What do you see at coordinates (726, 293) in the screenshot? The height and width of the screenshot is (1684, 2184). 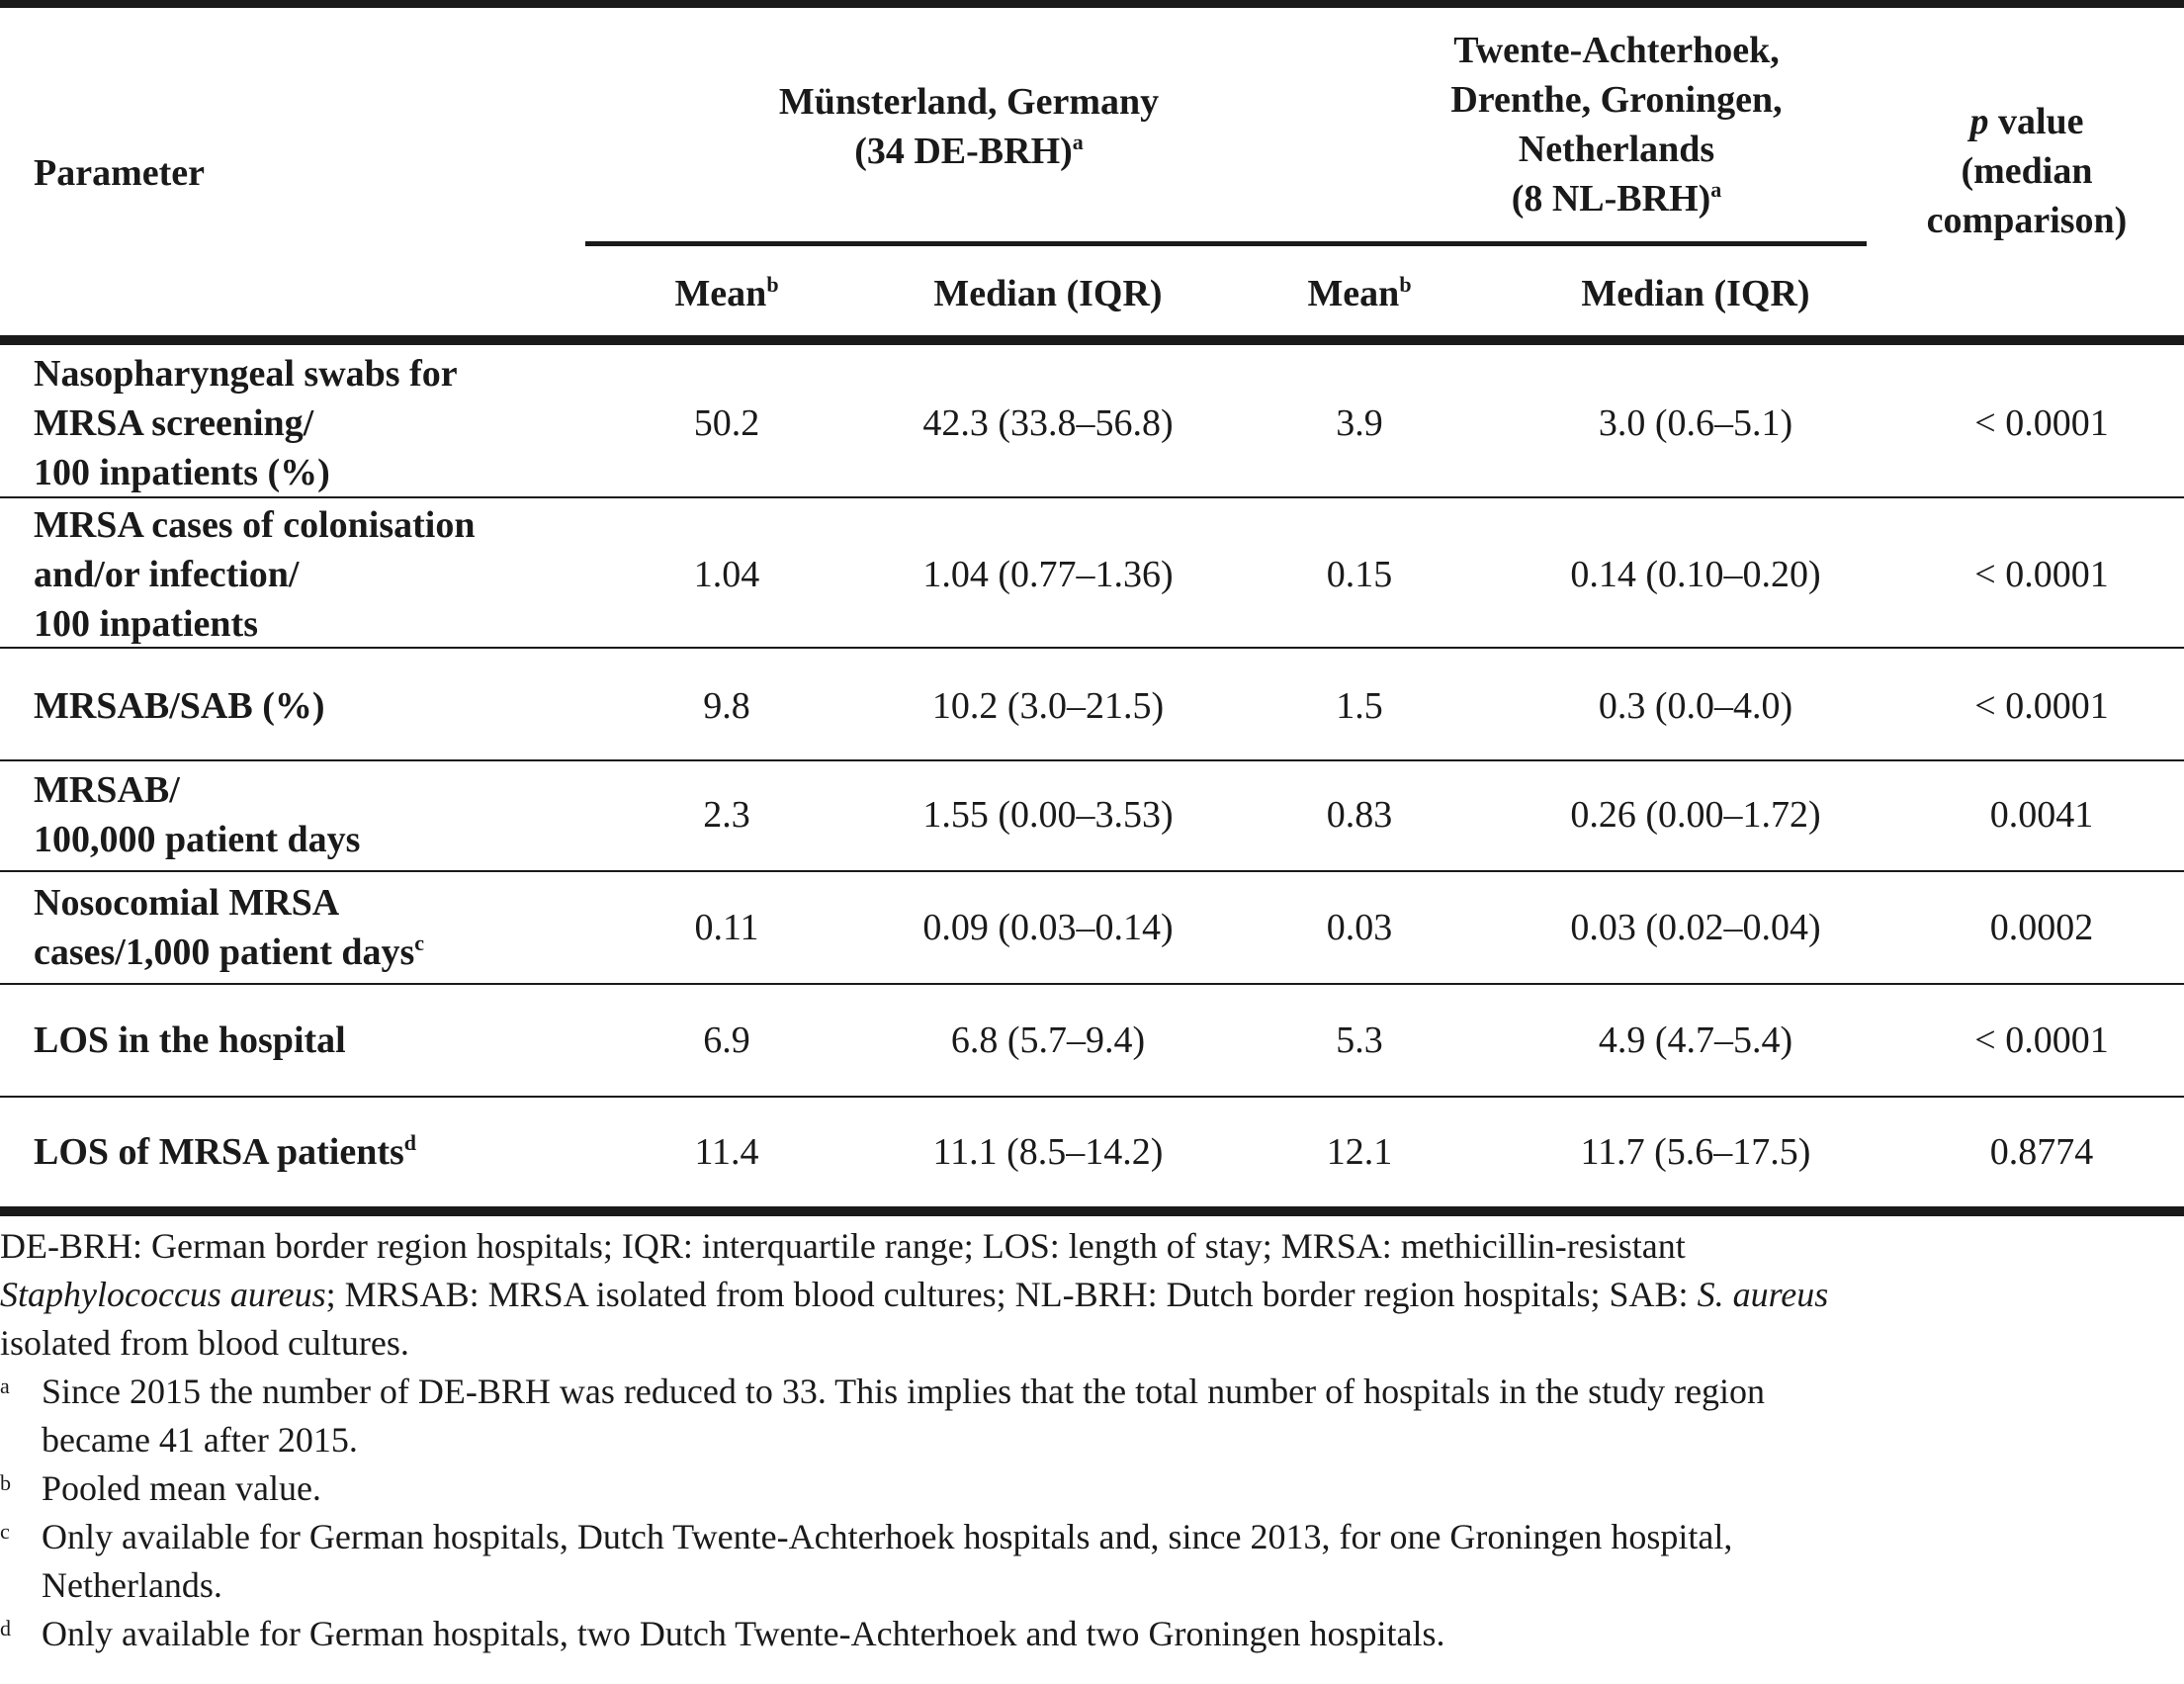 I see `column-header-de-mean: Meanb` at bounding box center [726, 293].